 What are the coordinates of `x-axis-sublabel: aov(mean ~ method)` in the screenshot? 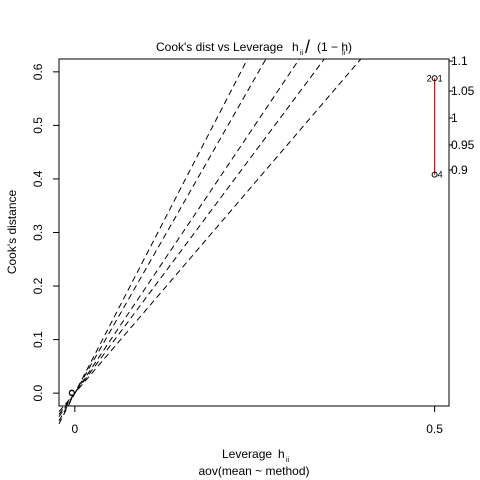 It's located at (253, 471).